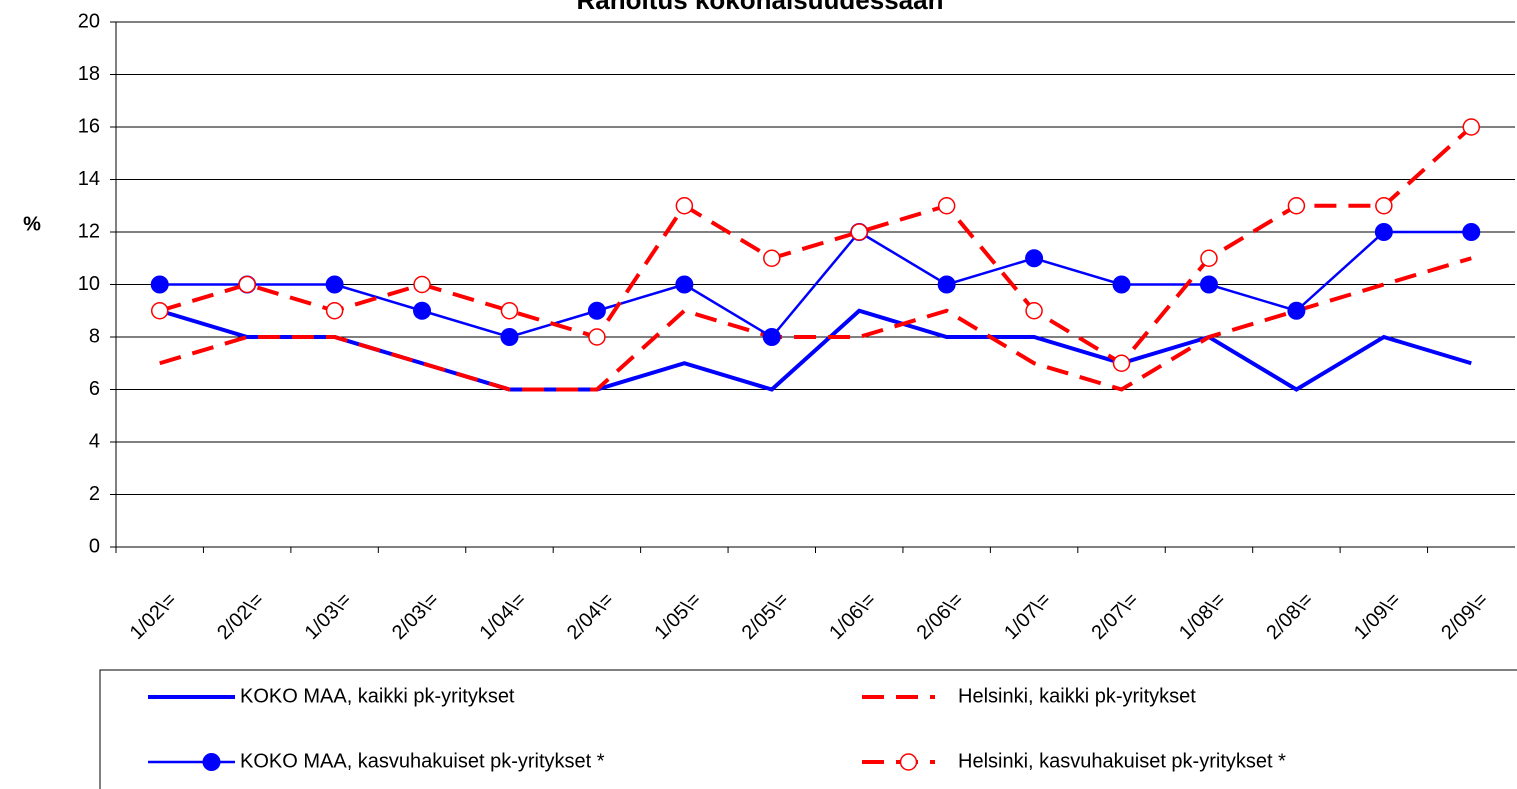 This screenshot has width=1517, height=789. Describe the element at coordinates (760, 7) in the screenshot. I see `chart-title: Rahoitus kokonaisuudessaan` at that location.